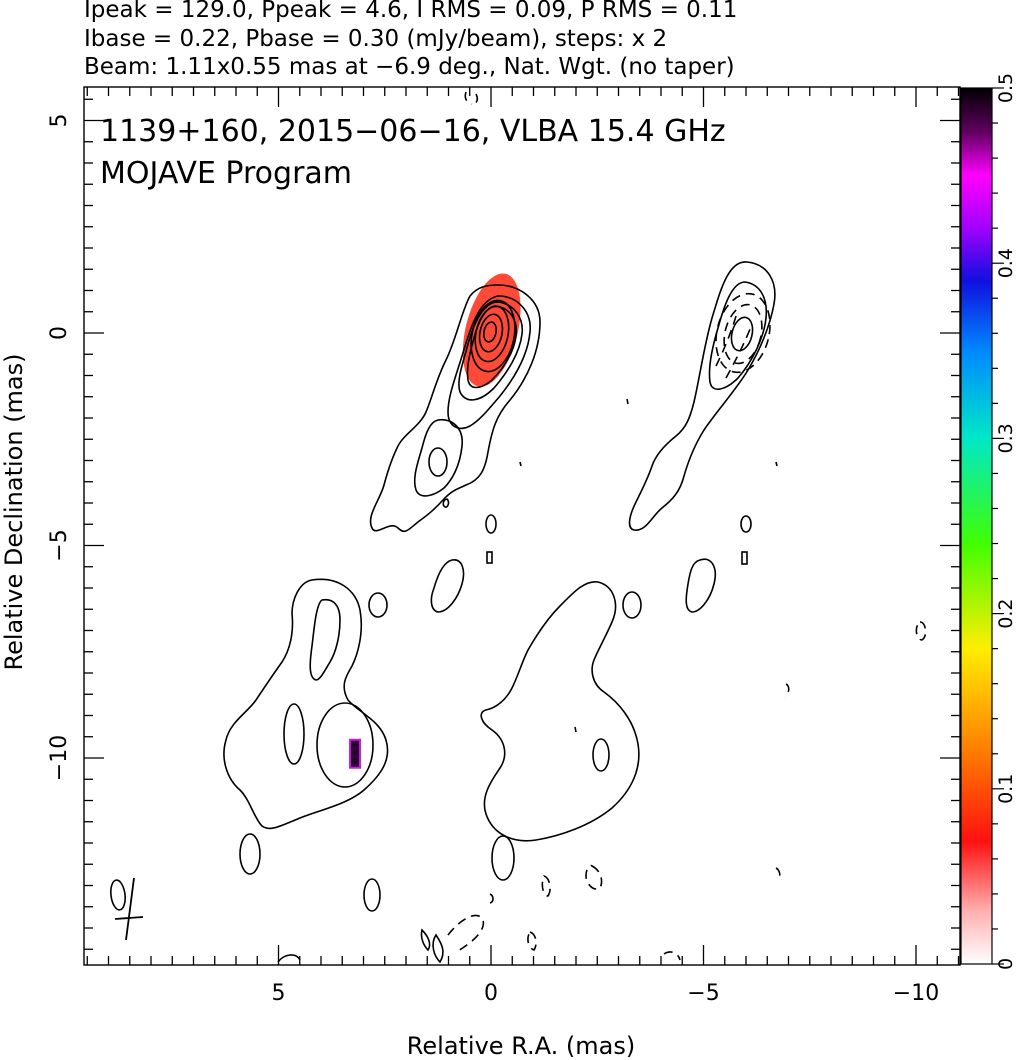 This screenshot has width=1021, height=1060. What do you see at coordinates (306, 704) in the screenshot?
I see `contour-lobe-outer` at bounding box center [306, 704].